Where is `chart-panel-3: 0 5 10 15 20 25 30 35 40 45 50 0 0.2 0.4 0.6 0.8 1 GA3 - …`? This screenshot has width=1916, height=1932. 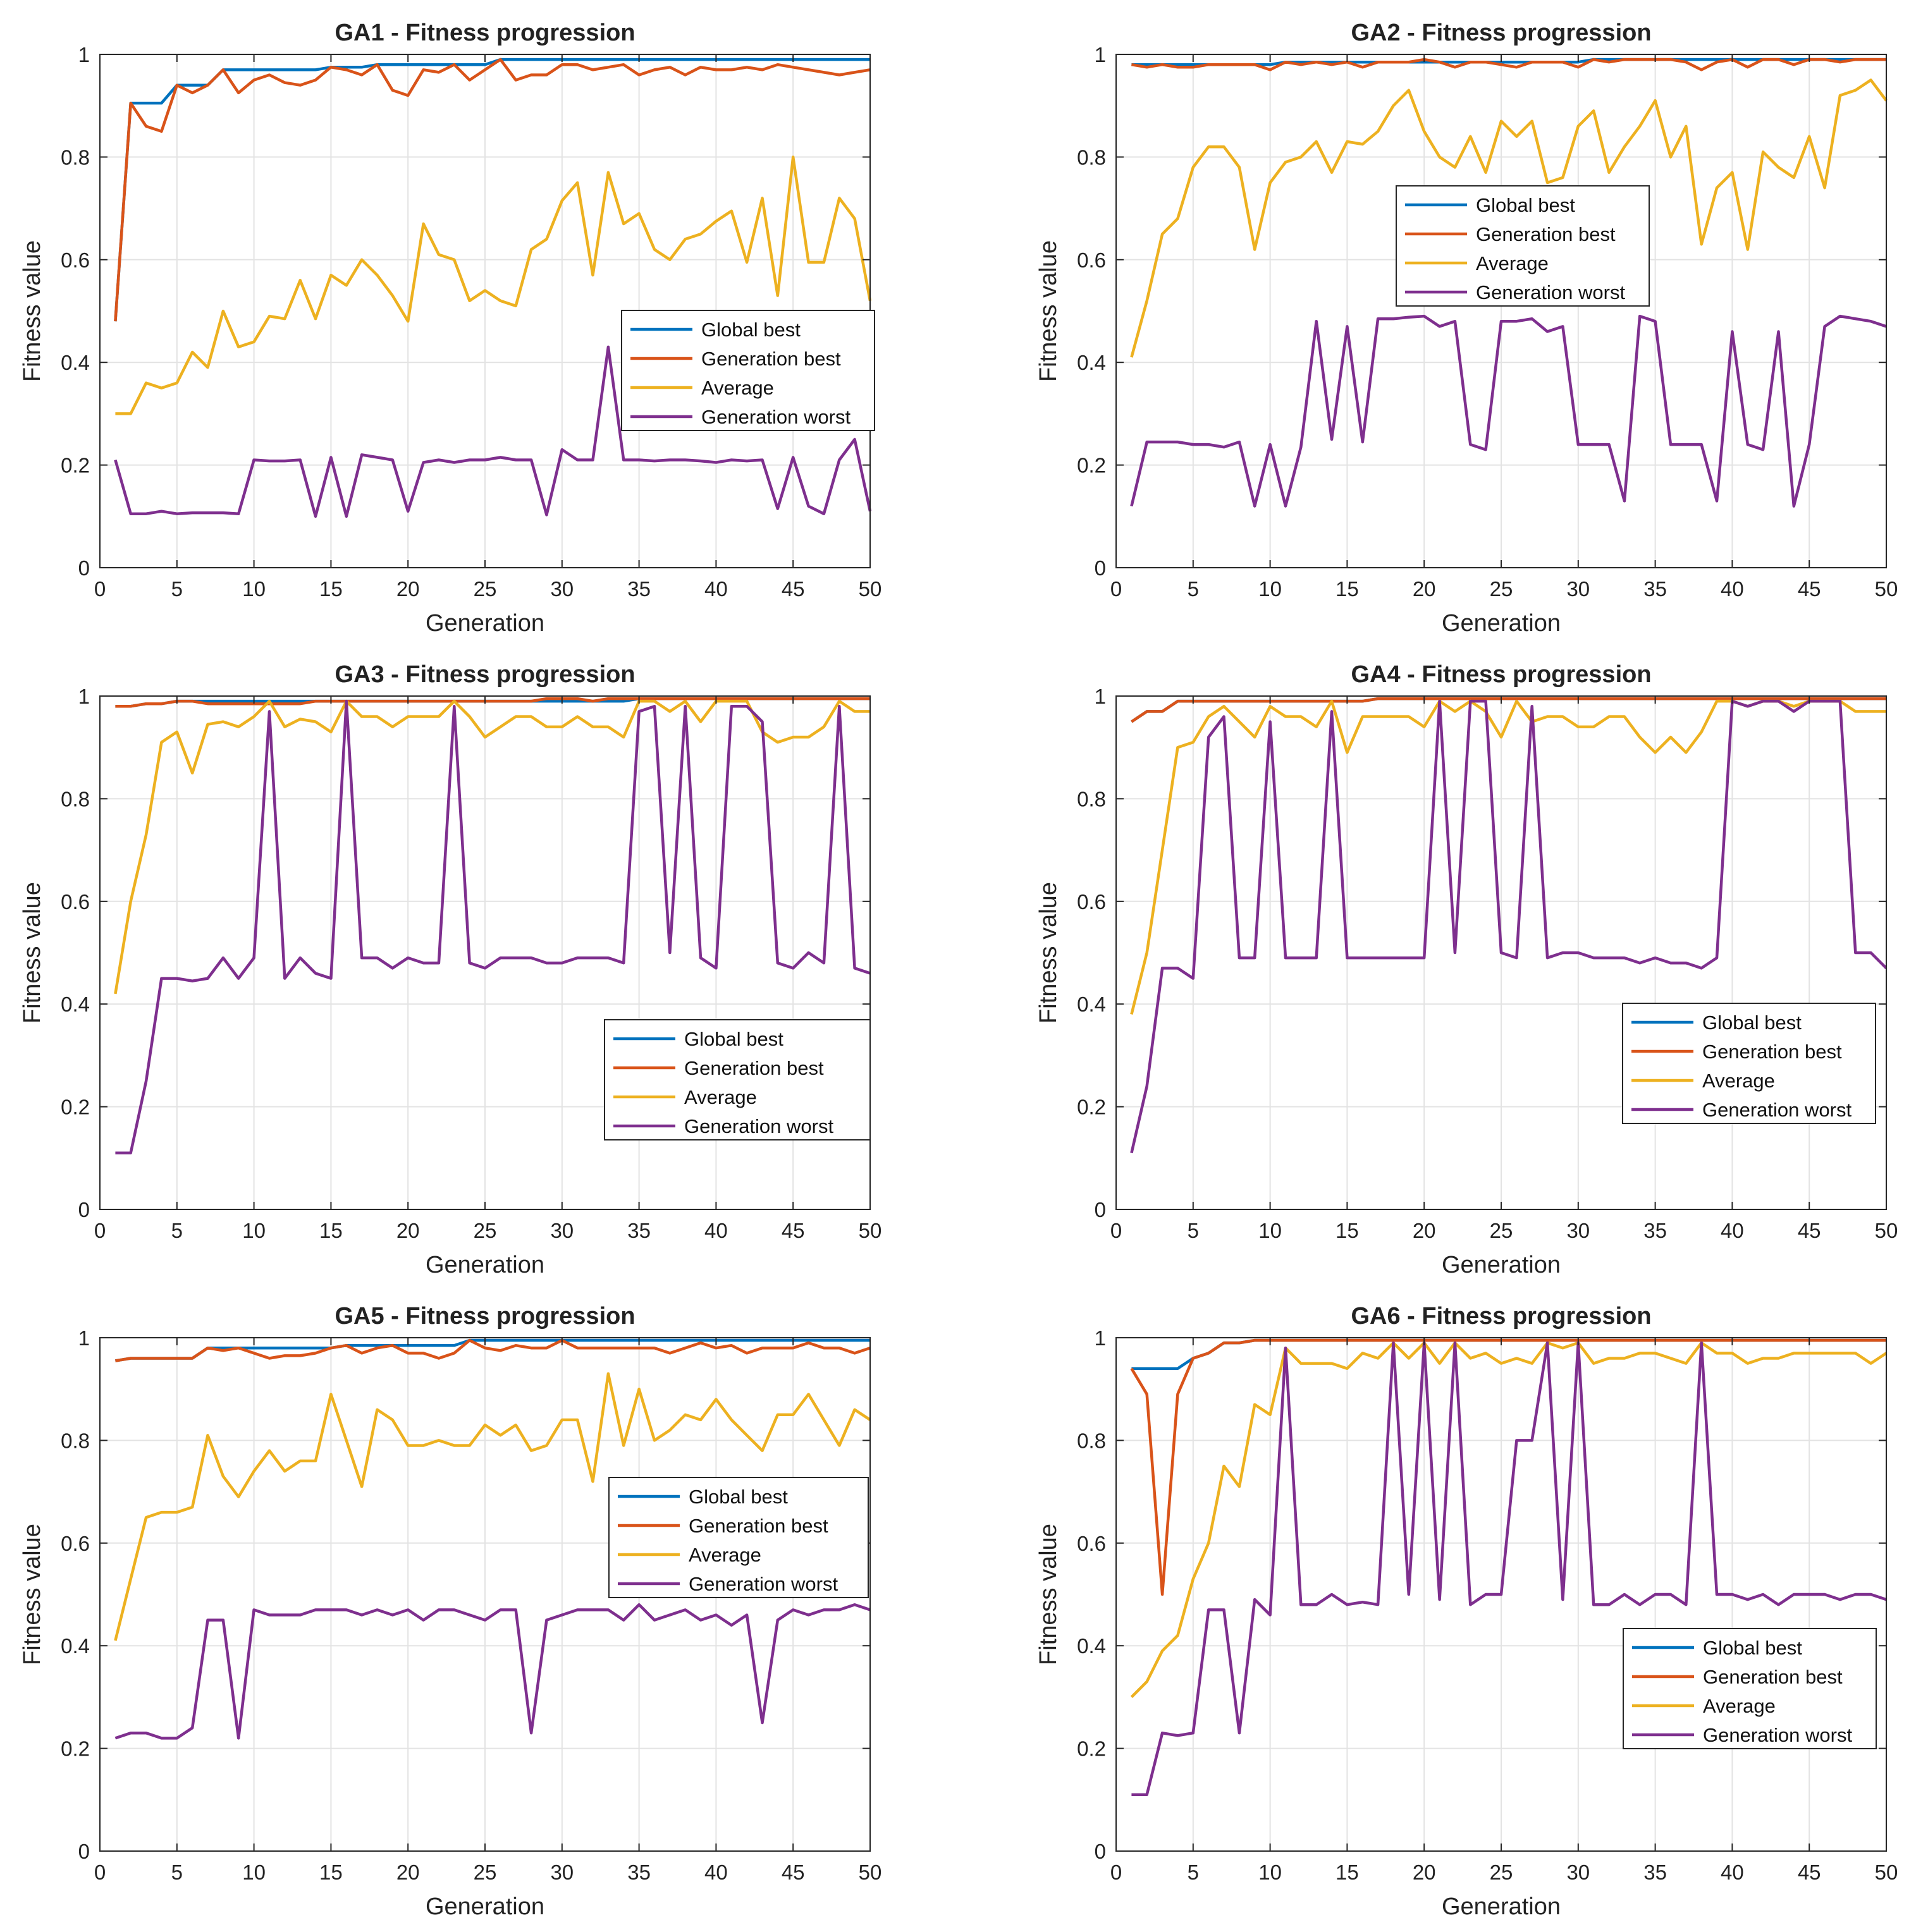
chart-panel-3: 0 5 10 15 20 25 30 35 40 45 50 0 0.2 0.4 0.6 0.8 1 GA3 - … is located at coordinates (450, 969).